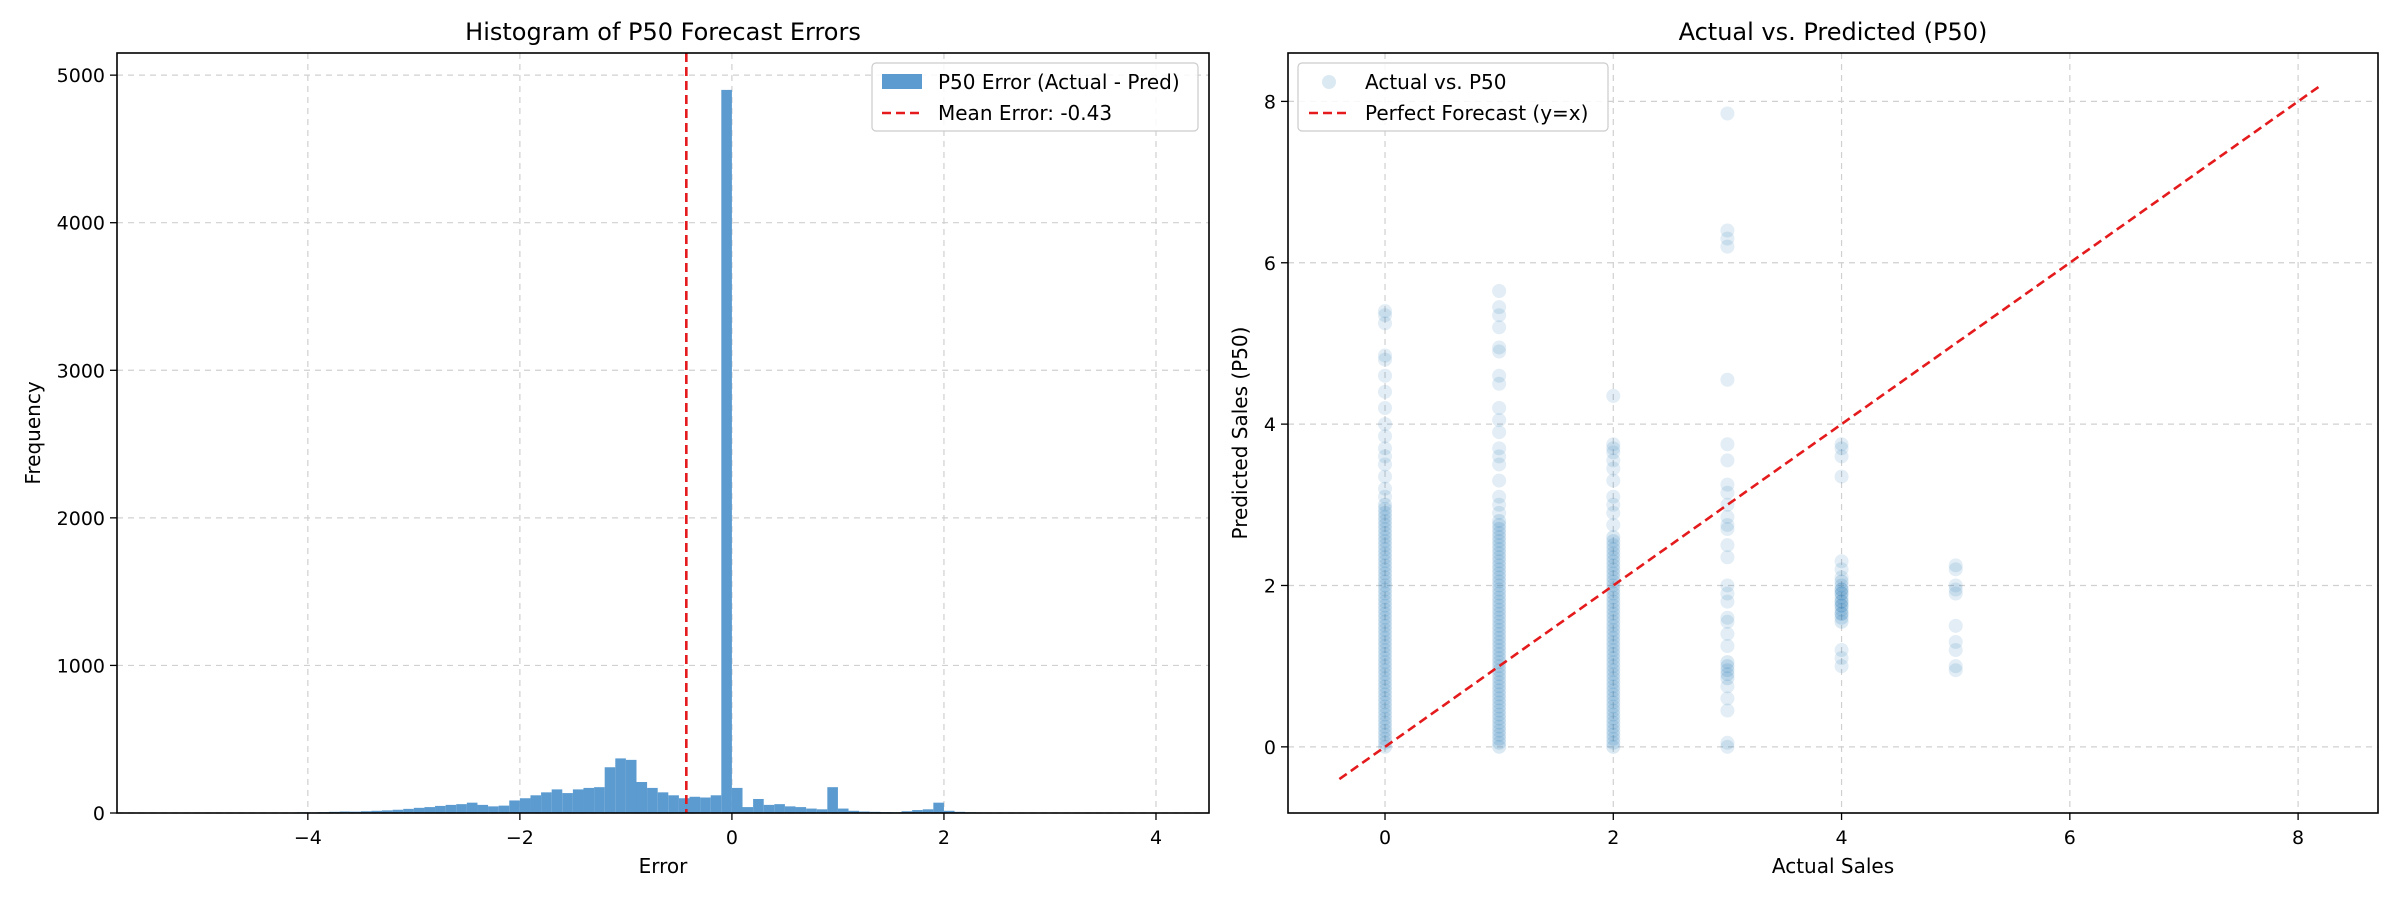 The width and height of the screenshot is (2400, 900). I want to click on histogram-x-tick-label: 0, so click(732, 838).